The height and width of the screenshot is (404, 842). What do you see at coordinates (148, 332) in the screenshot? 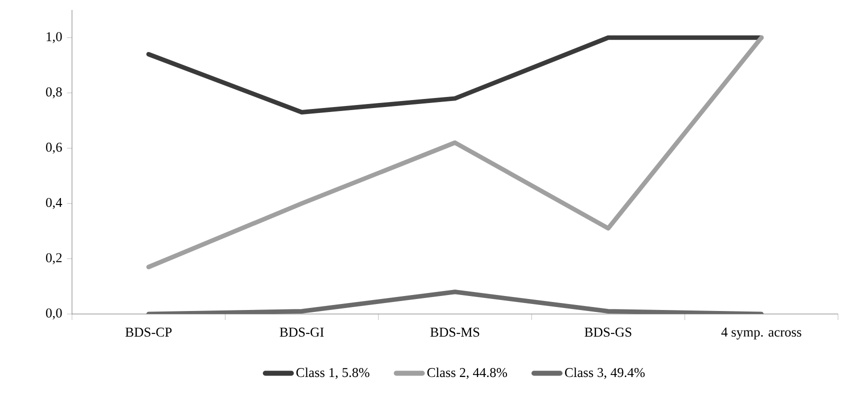
I see `x-tick-label: BDS-CP` at bounding box center [148, 332].